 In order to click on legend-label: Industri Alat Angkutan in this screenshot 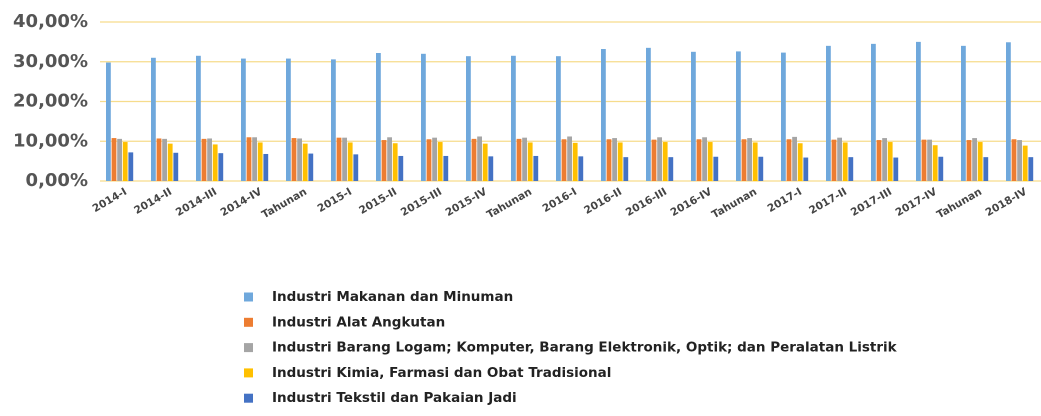, I will do `click(358, 322)`.